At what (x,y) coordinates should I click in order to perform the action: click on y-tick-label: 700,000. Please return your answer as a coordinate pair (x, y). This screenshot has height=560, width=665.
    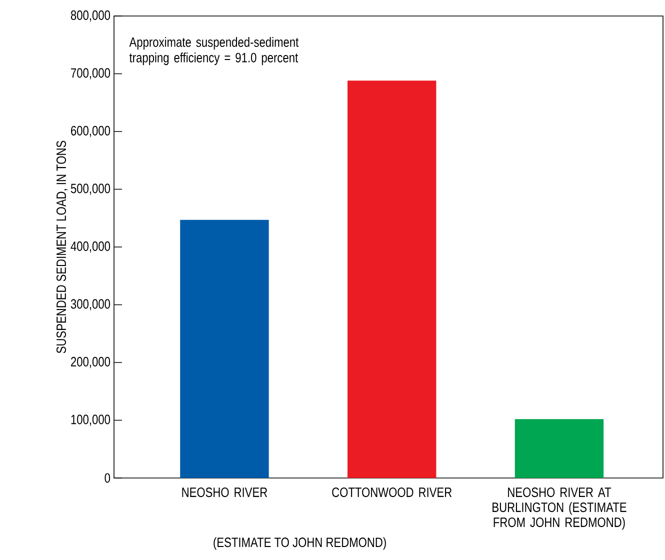
    Looking at the image, I should click on (90, 74).